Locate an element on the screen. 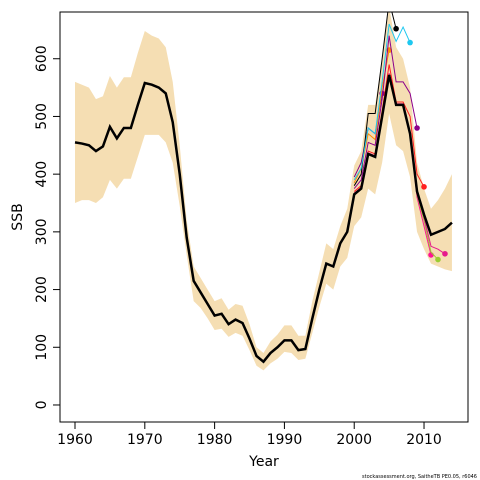  x-tick-label: 1970 is located at coordinates (145, 440).